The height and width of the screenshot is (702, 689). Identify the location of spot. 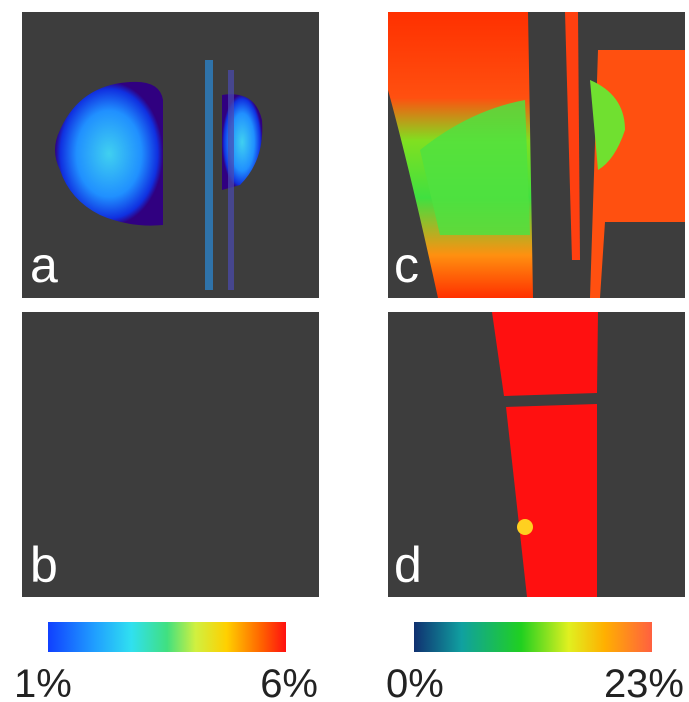
(525, 527).